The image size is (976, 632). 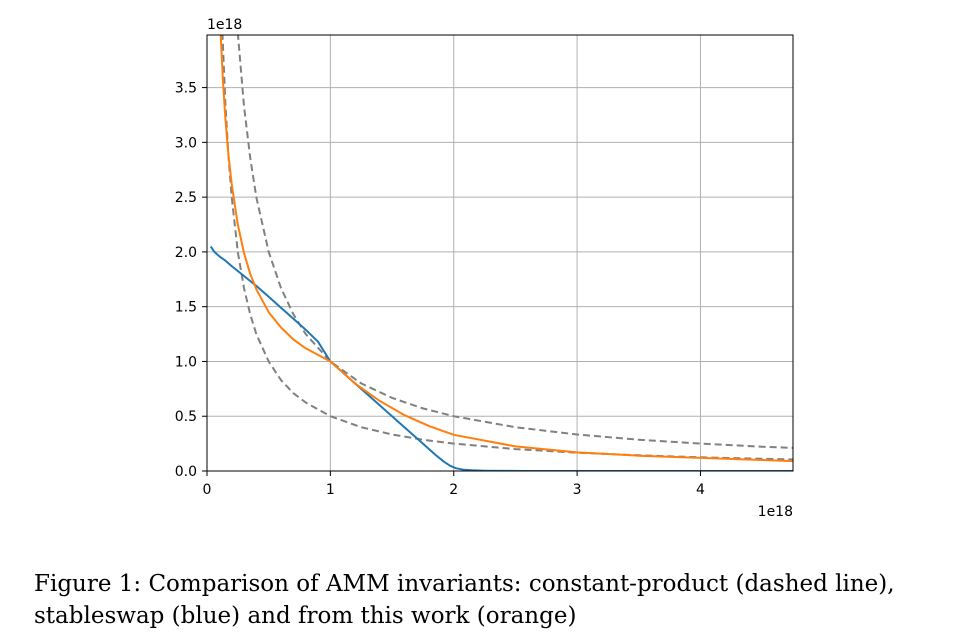 What do you see at coordinates (700, 490) in the screenshot?
I see `x-tick-label: 4` at bounding box center [700, 490].